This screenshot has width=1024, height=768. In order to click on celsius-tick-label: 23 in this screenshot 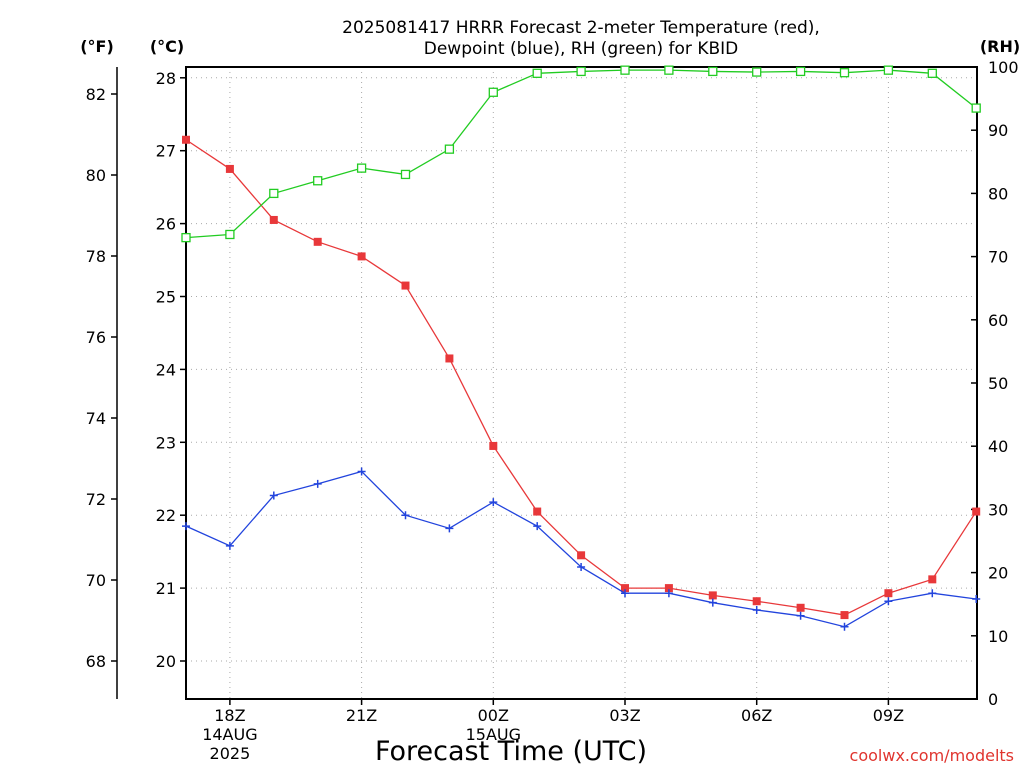, I will do `click(166, 442)`.